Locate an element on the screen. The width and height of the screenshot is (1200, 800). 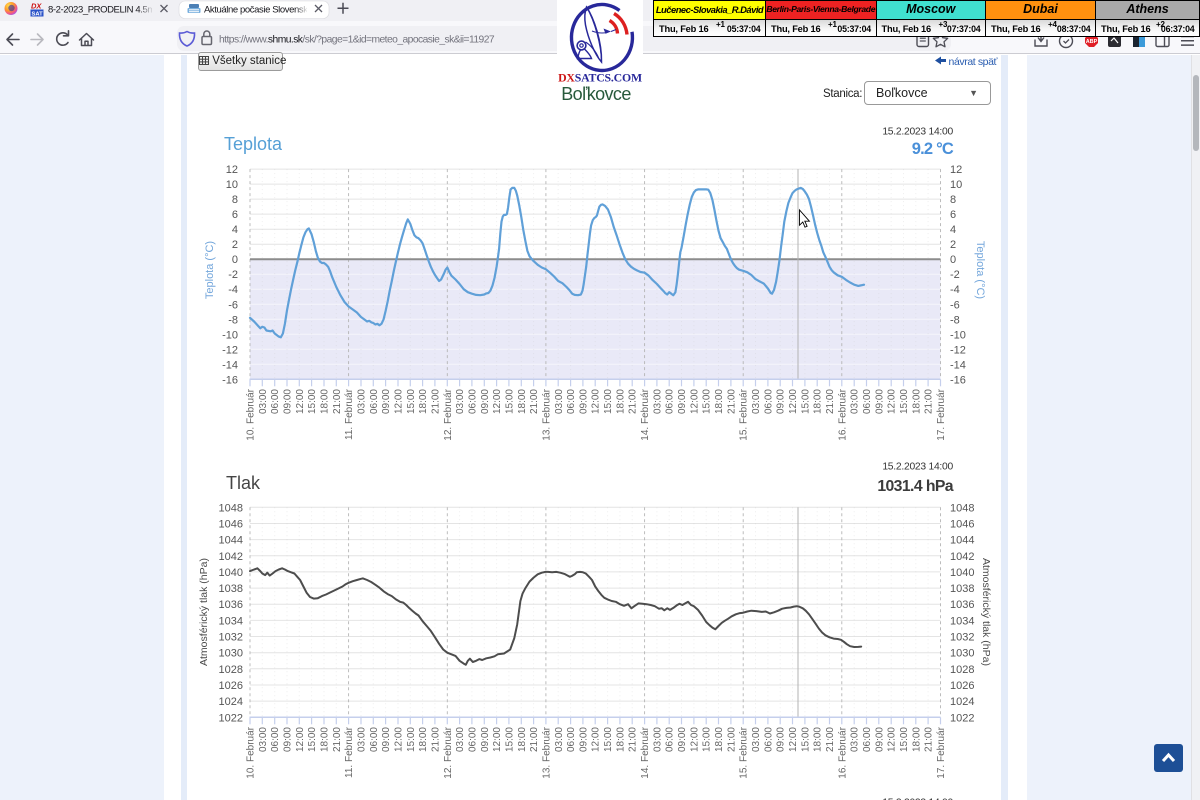
svg-text: 11. Február is located at coordinates (349, 414).